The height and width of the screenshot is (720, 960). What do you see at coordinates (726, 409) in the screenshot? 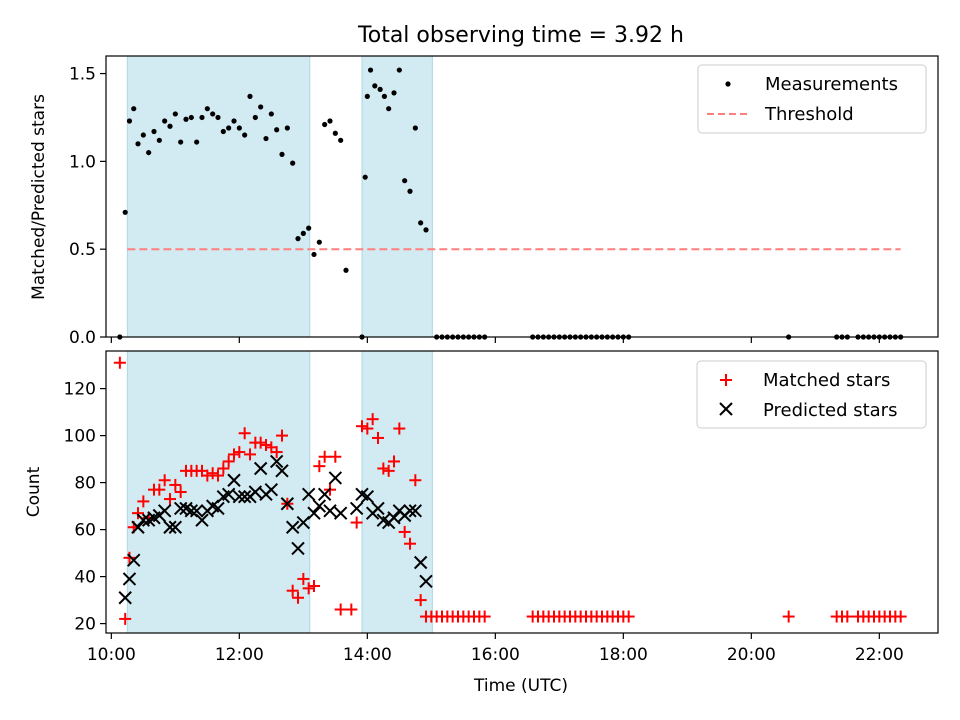
I see `legend-predicted-marker` at bounding box center [726, 409].